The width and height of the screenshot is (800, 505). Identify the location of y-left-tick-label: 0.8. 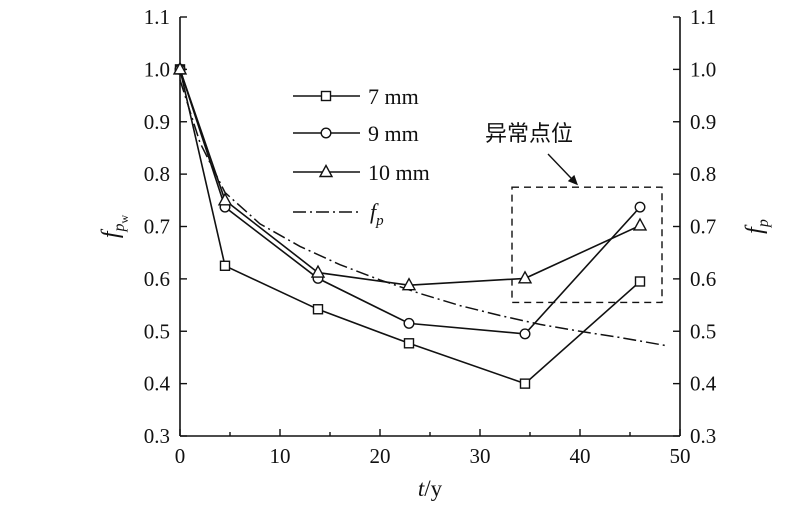
(157, 174).